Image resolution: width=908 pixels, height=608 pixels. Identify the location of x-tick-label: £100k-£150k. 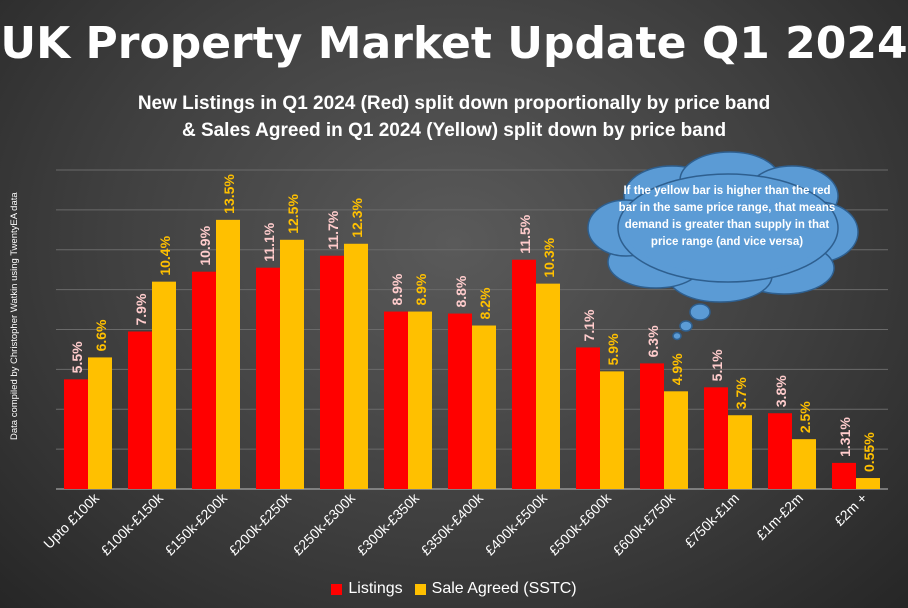
(132, 523).